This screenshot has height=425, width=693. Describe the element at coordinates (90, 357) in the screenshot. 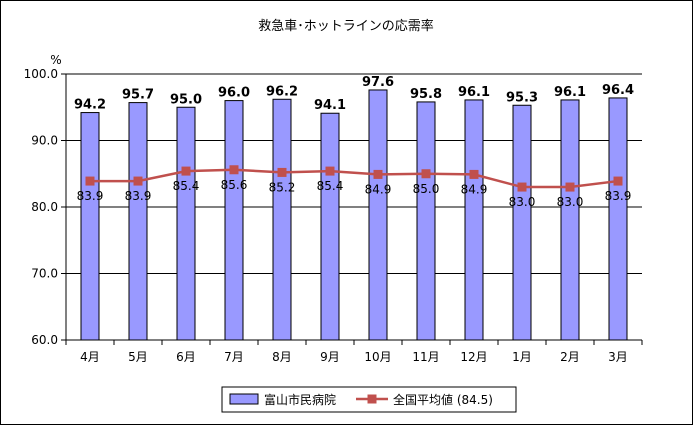

I see `x-tick-label: 4月` at that location.